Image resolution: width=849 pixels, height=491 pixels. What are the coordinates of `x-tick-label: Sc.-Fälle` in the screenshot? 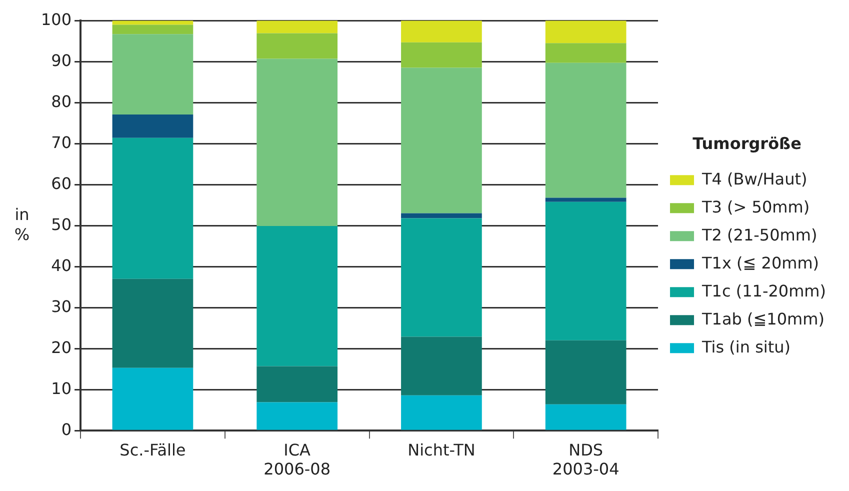 It's located at (153, 450).